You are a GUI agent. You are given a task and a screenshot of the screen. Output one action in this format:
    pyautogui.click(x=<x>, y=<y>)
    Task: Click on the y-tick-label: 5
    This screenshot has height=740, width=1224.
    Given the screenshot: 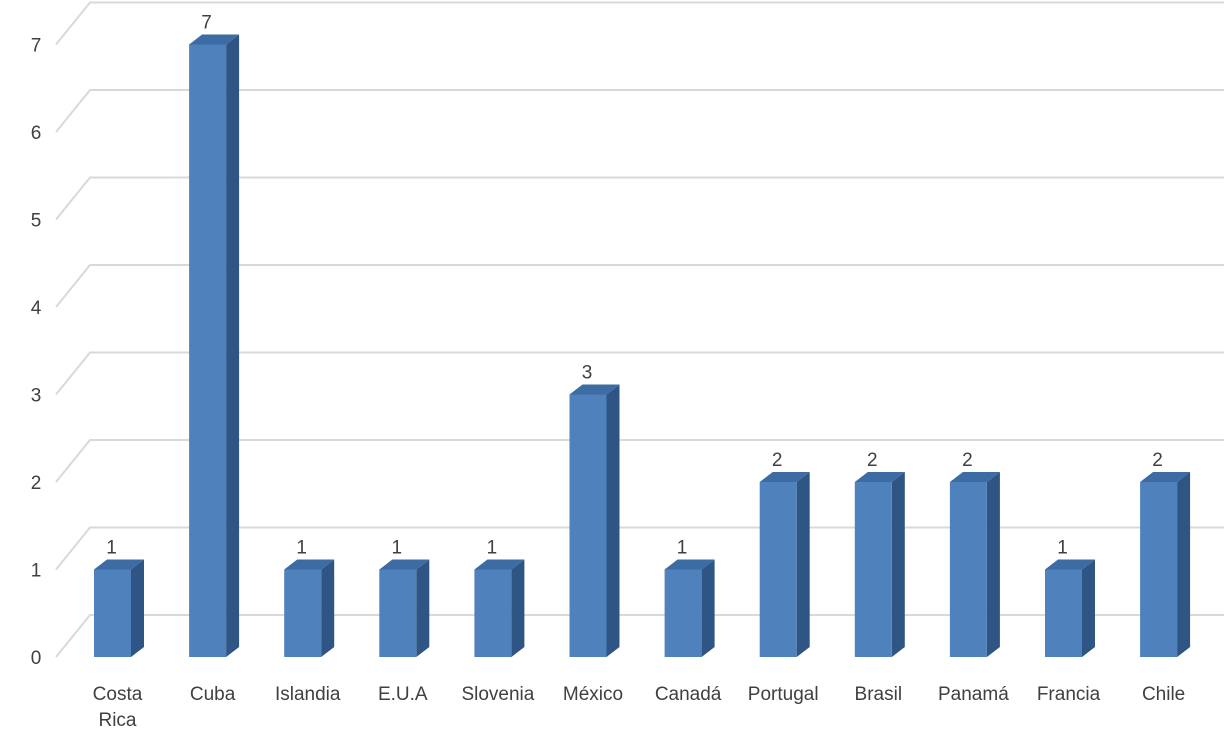 What is the action you would take?
    pyautogui.click(x=36, y=221)
    